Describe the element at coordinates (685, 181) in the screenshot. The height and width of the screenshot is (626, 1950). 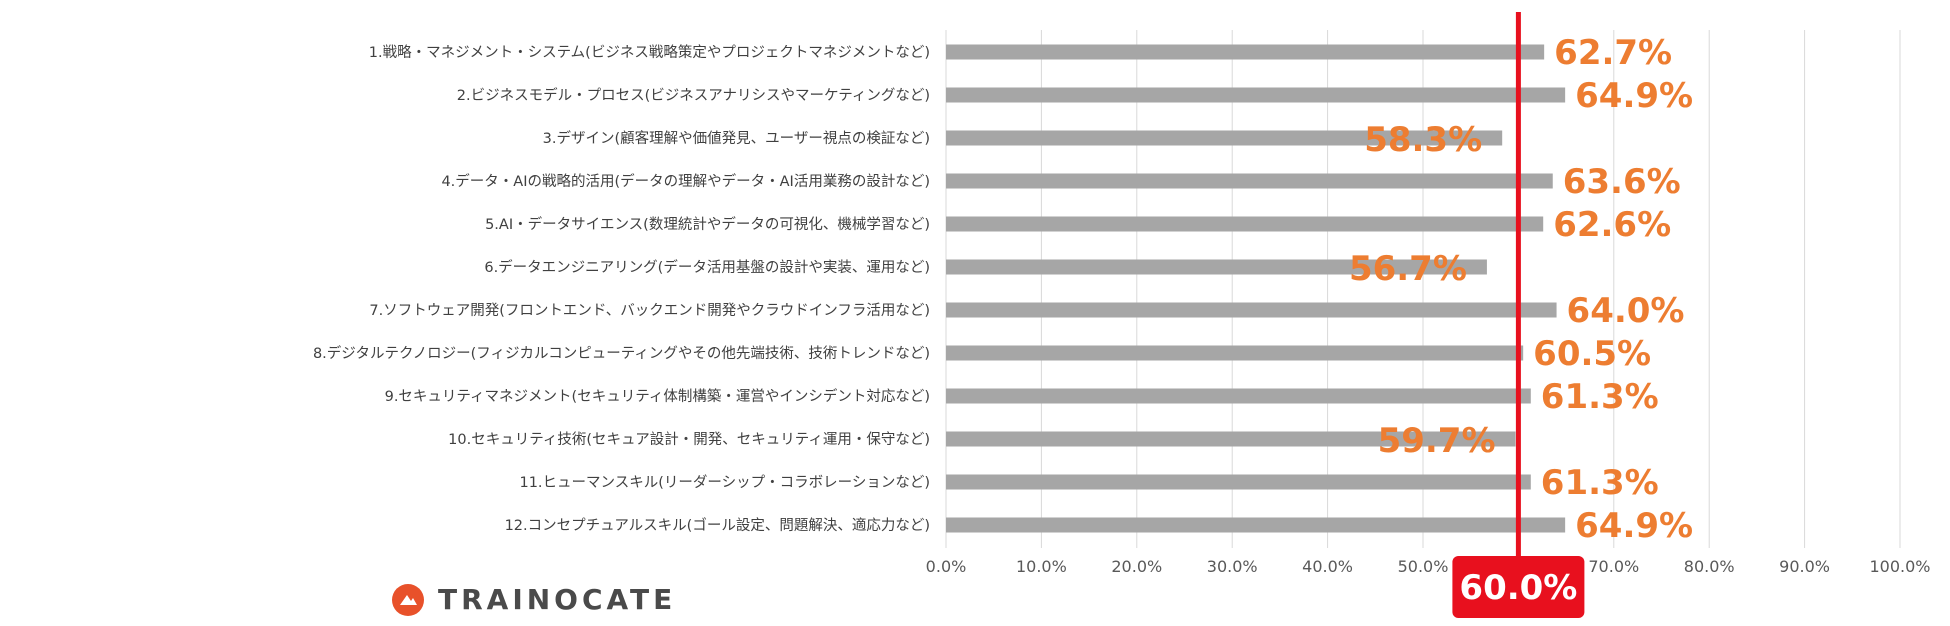
I see `category-label: 4.データ・AIの戦略的活用(データの理解やデータ・AI活用業務の設計など)` at that location.